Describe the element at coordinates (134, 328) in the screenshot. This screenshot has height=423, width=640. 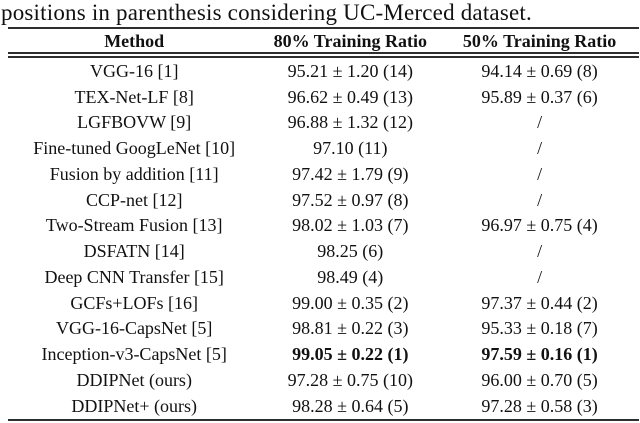
I see `method-cell: VGG-16-CapsNet [5]` at that location.